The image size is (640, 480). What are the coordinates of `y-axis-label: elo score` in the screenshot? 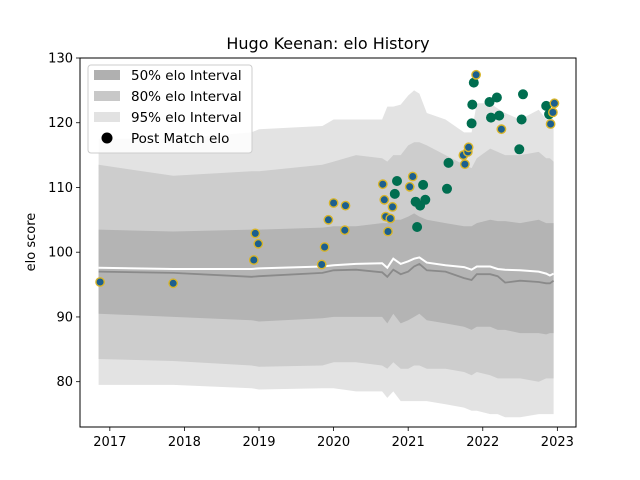 It's located at (31, 242).